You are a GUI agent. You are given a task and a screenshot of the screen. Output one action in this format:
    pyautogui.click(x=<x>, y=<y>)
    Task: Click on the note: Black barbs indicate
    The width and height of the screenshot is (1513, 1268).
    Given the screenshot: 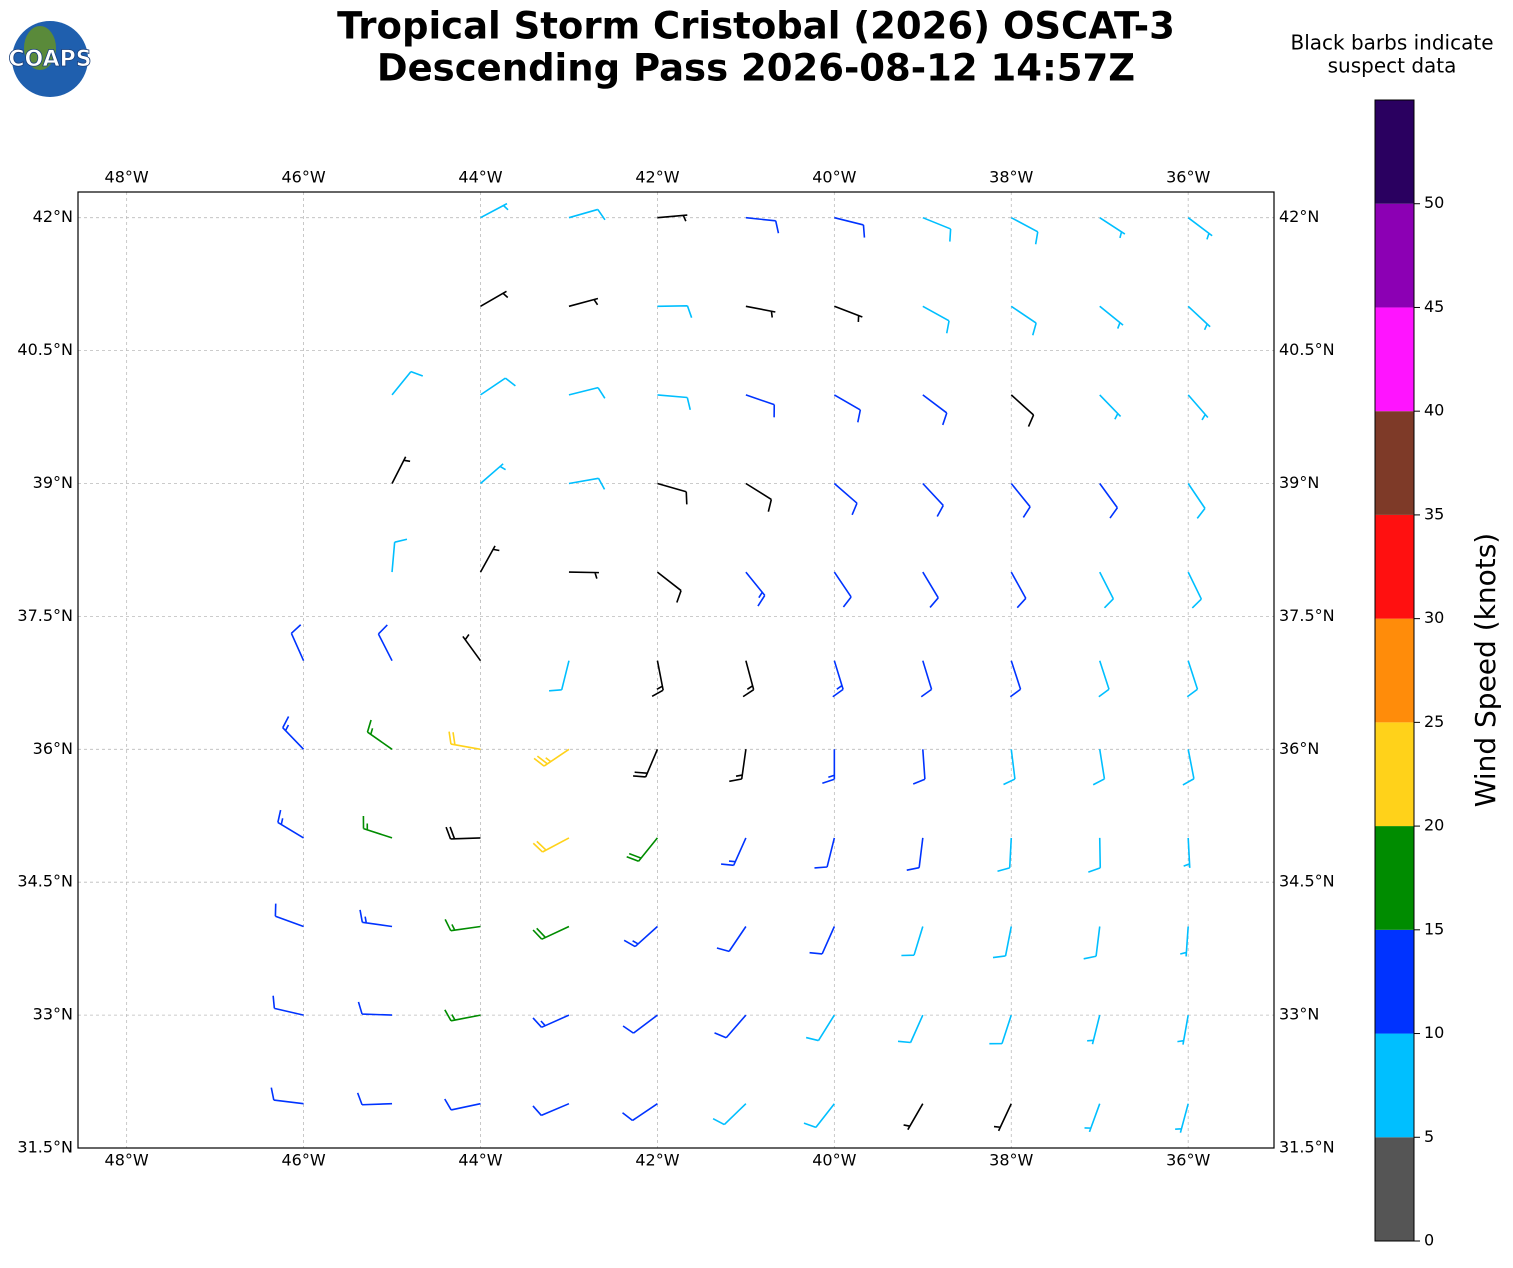 What is the action you would take?
    pyautogui.click(x=1392, y=43)
    